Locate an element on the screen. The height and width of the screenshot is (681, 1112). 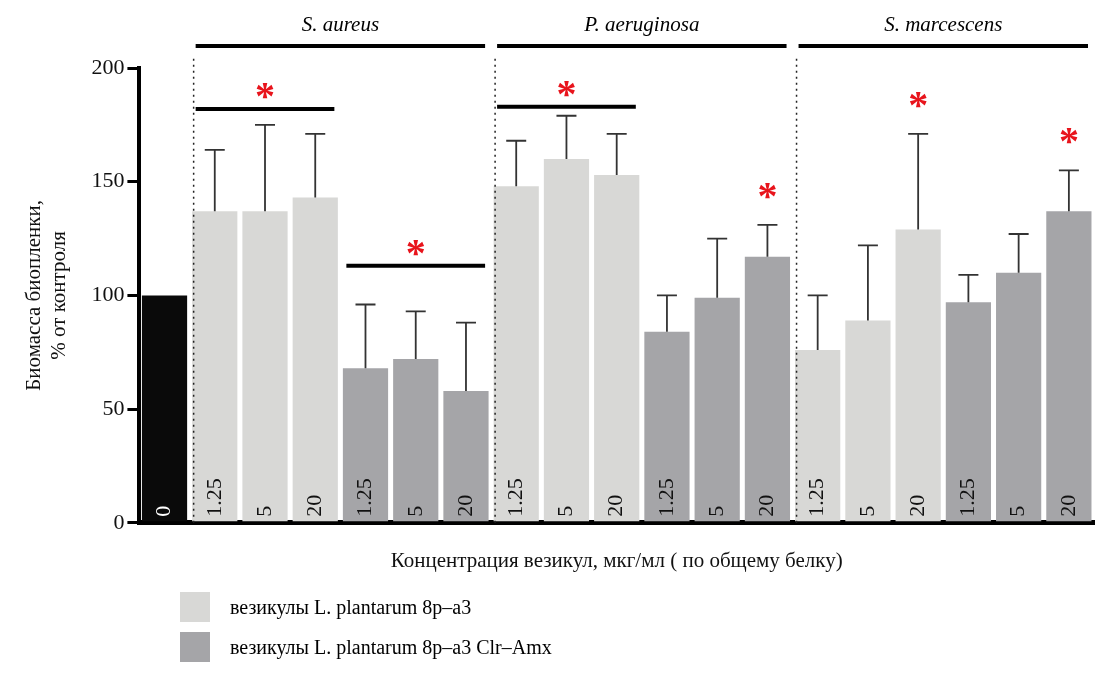
text: S. marcescens is located at coordinates (943, 24).